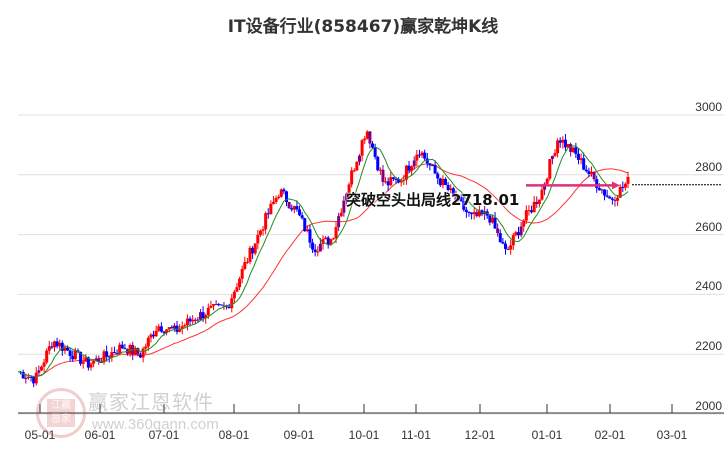  Describe the element at coordinates (364, 435) in the screenshot. I see `x-tick-label: 10-01` at that location.